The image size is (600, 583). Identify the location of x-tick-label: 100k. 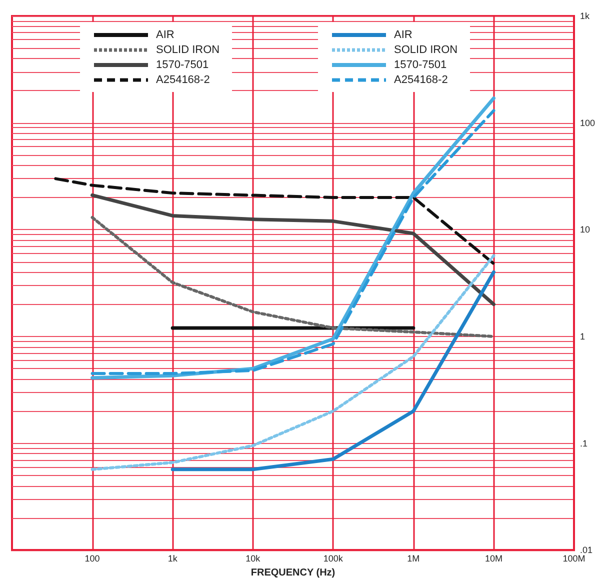
(333, 559).